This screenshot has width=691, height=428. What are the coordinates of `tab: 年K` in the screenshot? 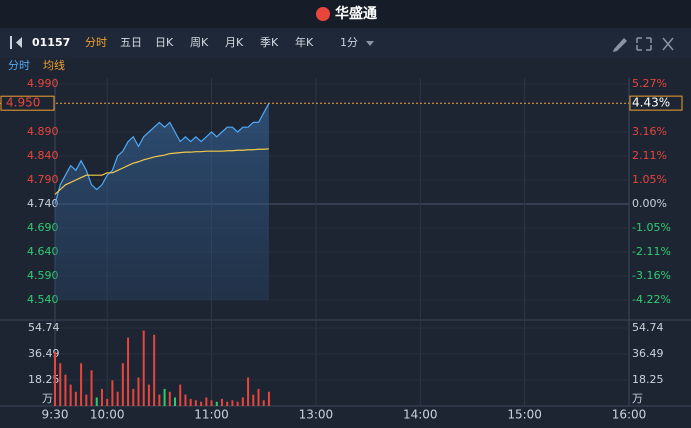 It's located at (304, 42).